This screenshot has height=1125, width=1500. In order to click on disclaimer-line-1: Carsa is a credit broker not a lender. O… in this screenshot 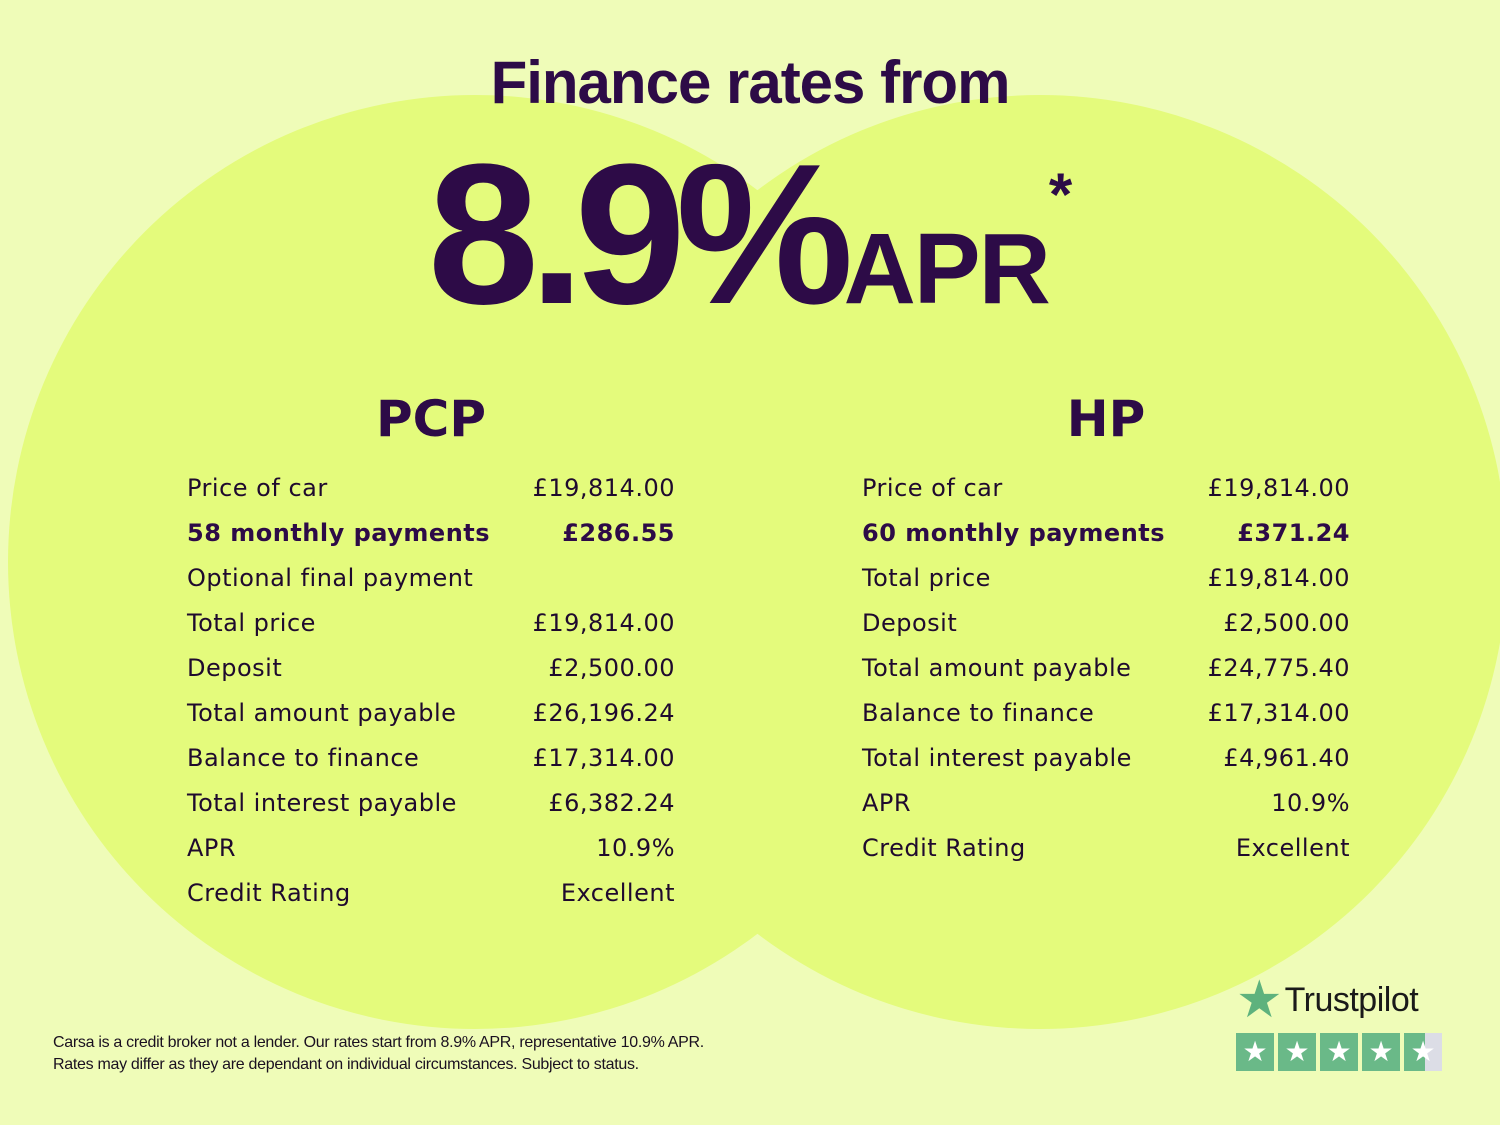, I will do `click(378, 1042)`.